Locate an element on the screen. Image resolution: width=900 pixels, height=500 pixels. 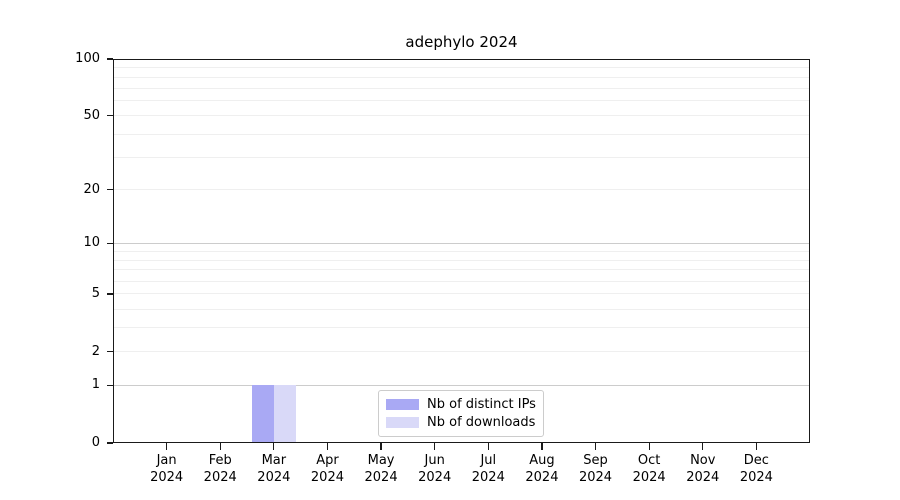
y-tick-label: 20 is located at coordinates (91, 189).